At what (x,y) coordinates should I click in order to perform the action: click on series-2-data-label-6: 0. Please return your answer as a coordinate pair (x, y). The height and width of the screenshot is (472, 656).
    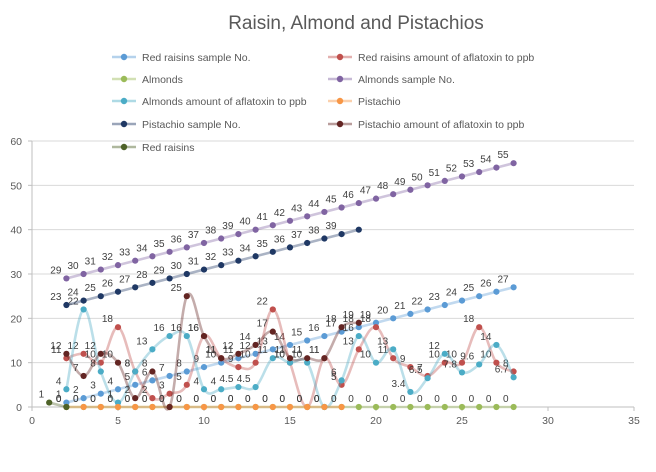
    Looking at the image, I should click on (162, 399).